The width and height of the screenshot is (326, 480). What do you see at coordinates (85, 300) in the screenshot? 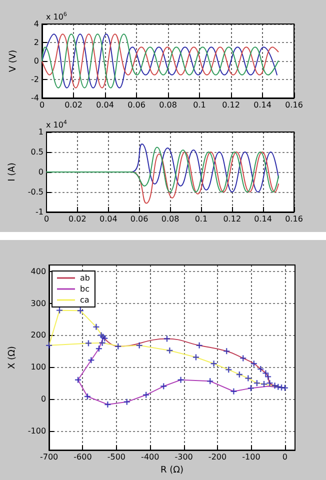
I see `legend-label: ca` at bounding box center [85, 300].